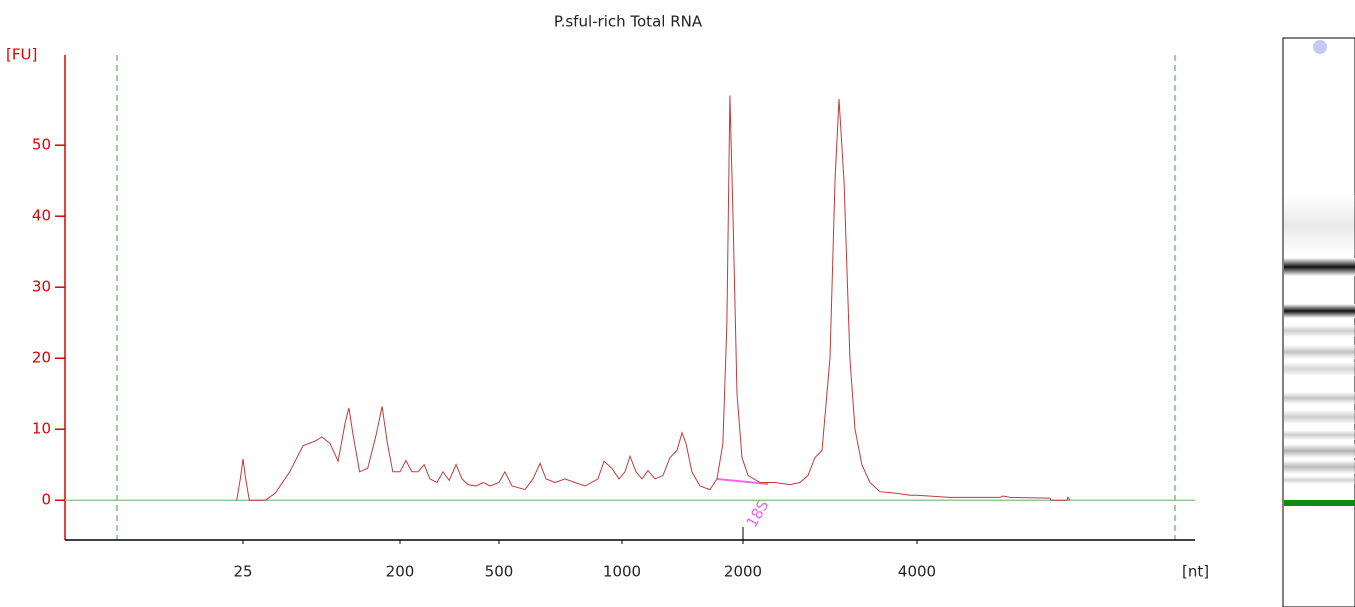 The height and width of the screenshot is (607, 1355). What do you see at coordinates (742, 481) in the screenshot?
I see `peak-baseline` at bounding box center [742, 481].